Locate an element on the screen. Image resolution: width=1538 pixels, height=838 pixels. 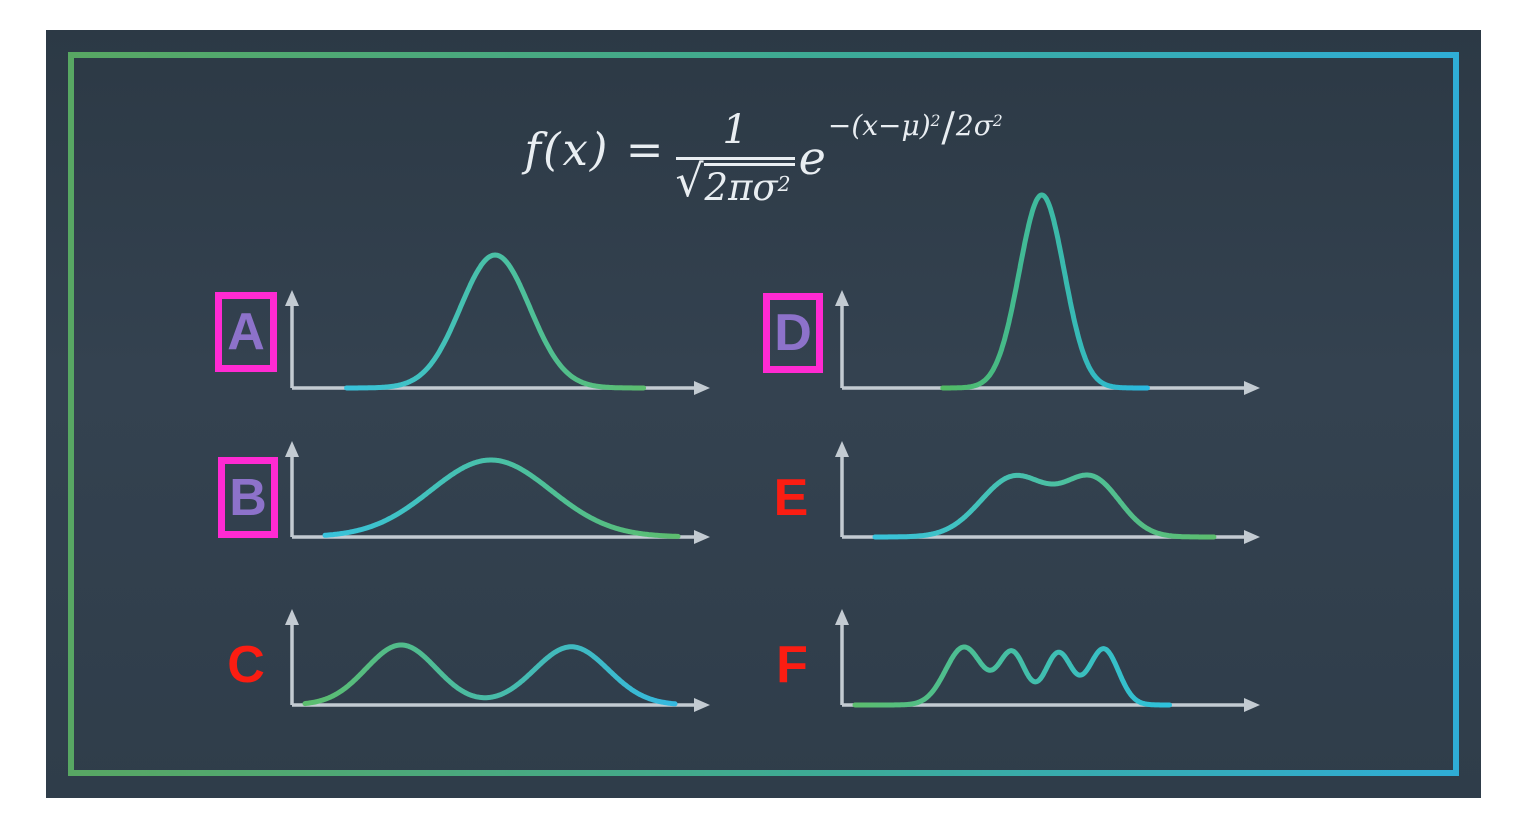
label-box-D: D is located at coordinates (793, 333).